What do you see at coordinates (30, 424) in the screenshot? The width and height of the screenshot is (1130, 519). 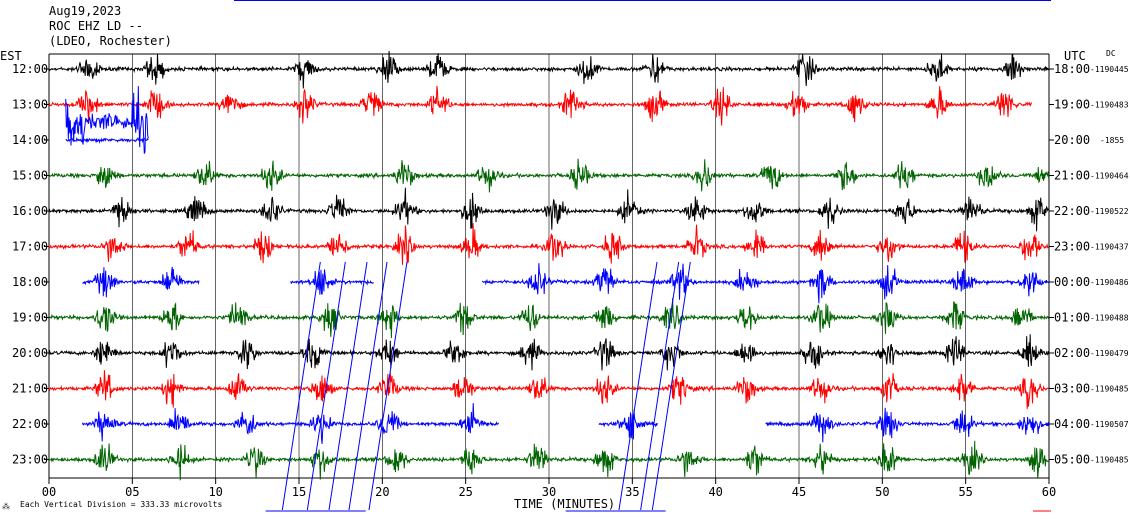 I see `est-hour-label: 22:00` at bounding box center [30, 424].